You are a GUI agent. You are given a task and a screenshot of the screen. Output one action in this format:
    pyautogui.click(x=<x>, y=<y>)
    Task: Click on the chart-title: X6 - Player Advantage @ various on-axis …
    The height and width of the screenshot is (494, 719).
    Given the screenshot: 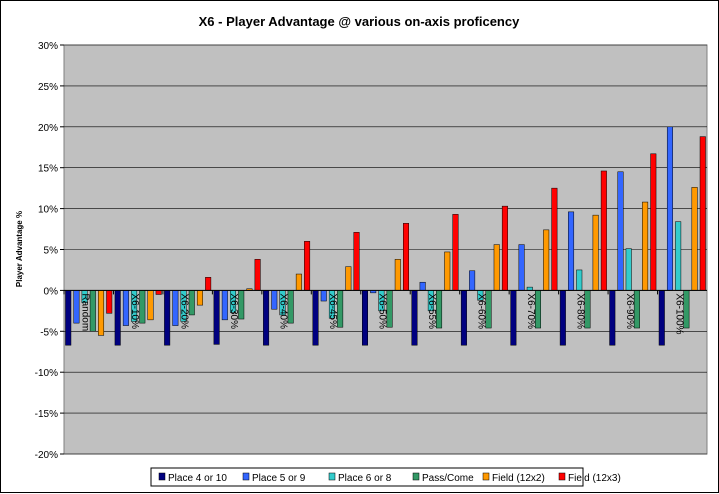 What is the action you would take?
    pyautogui.click(x=359, y=21)
    